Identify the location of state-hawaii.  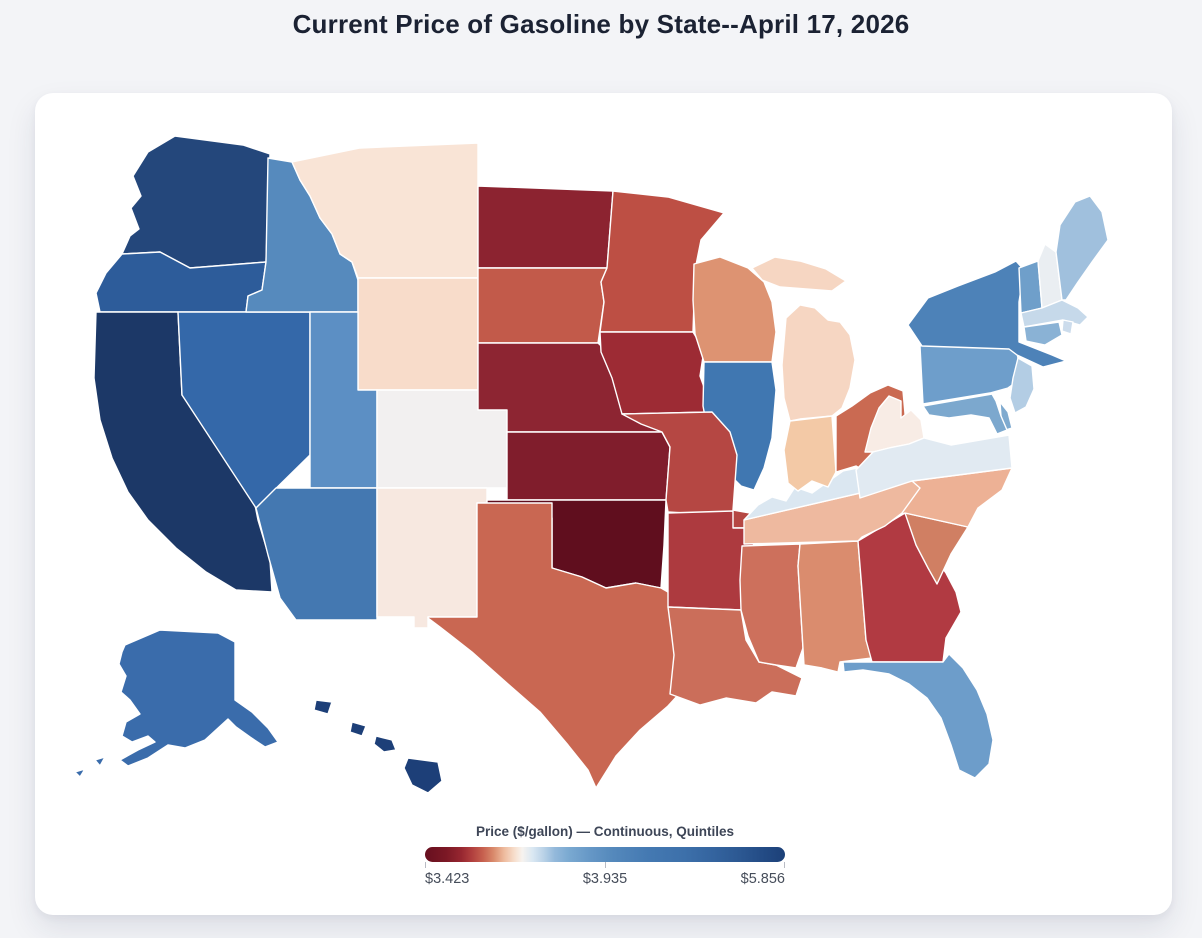
(378, 746).